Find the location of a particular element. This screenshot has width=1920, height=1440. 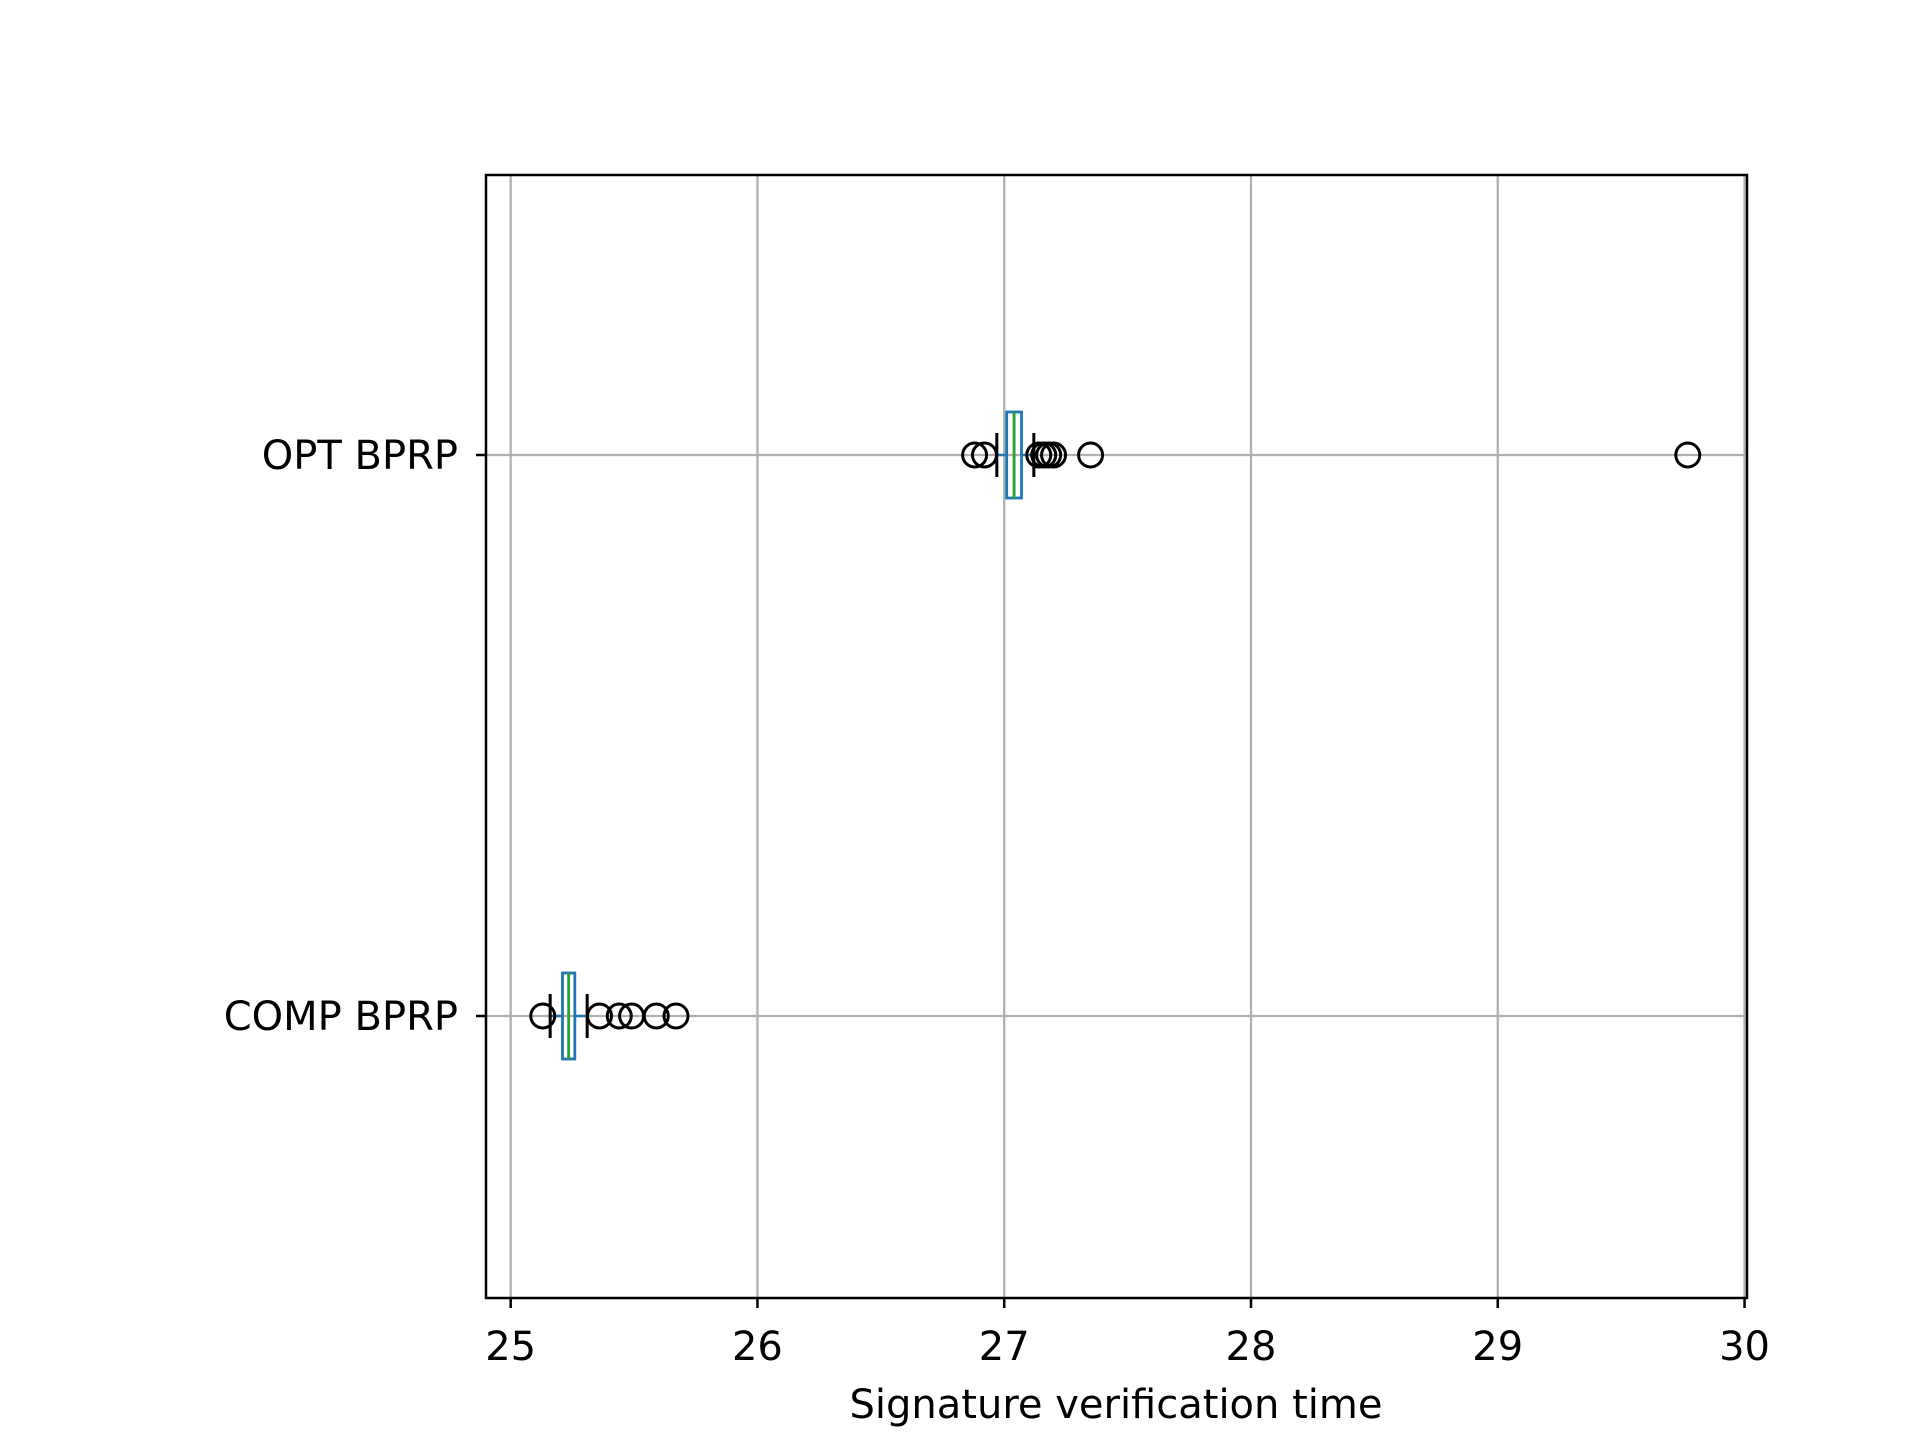

x-tick-label: 29 is located at coordinates (1497, 1347).